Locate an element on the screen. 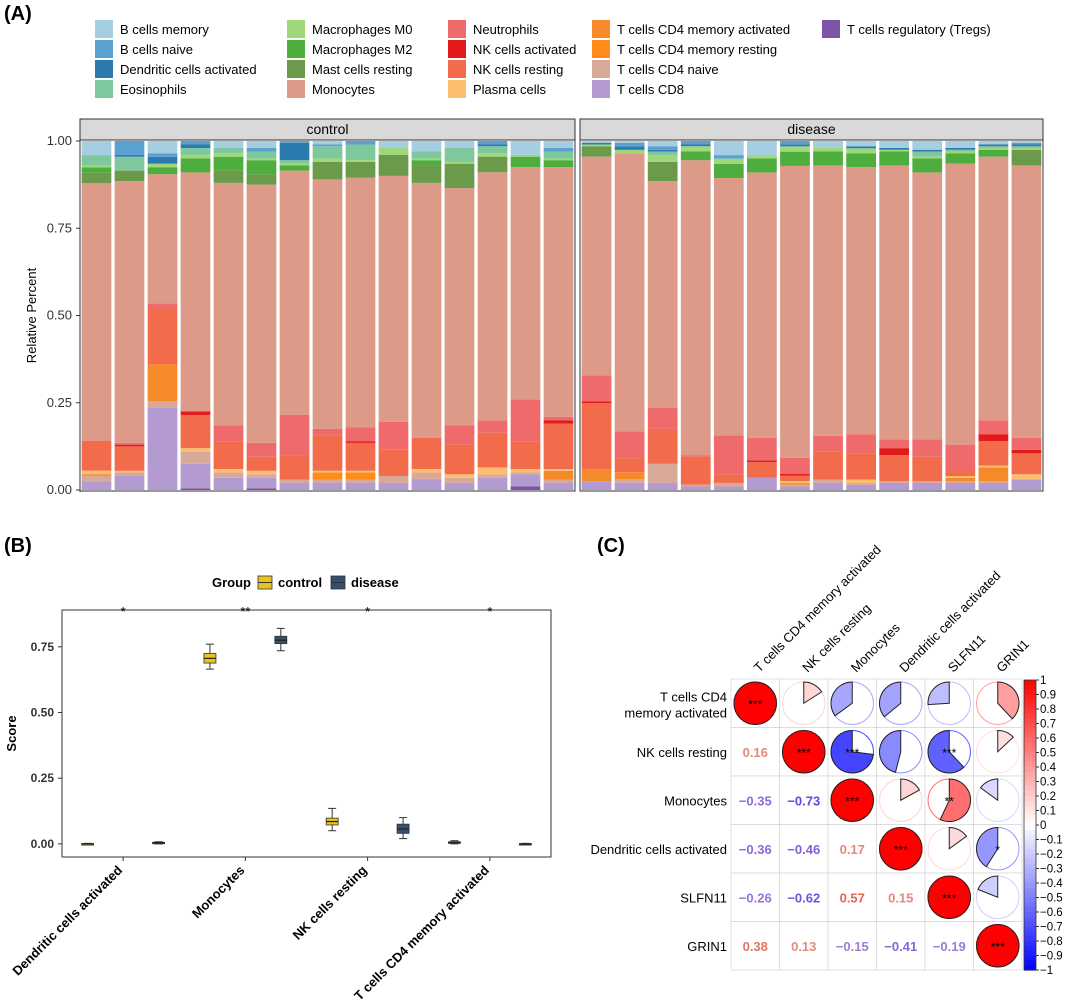 The width and height of the screenshot is (1065, 1002). row-label: Monocytes is located at coordinates (695, 800).